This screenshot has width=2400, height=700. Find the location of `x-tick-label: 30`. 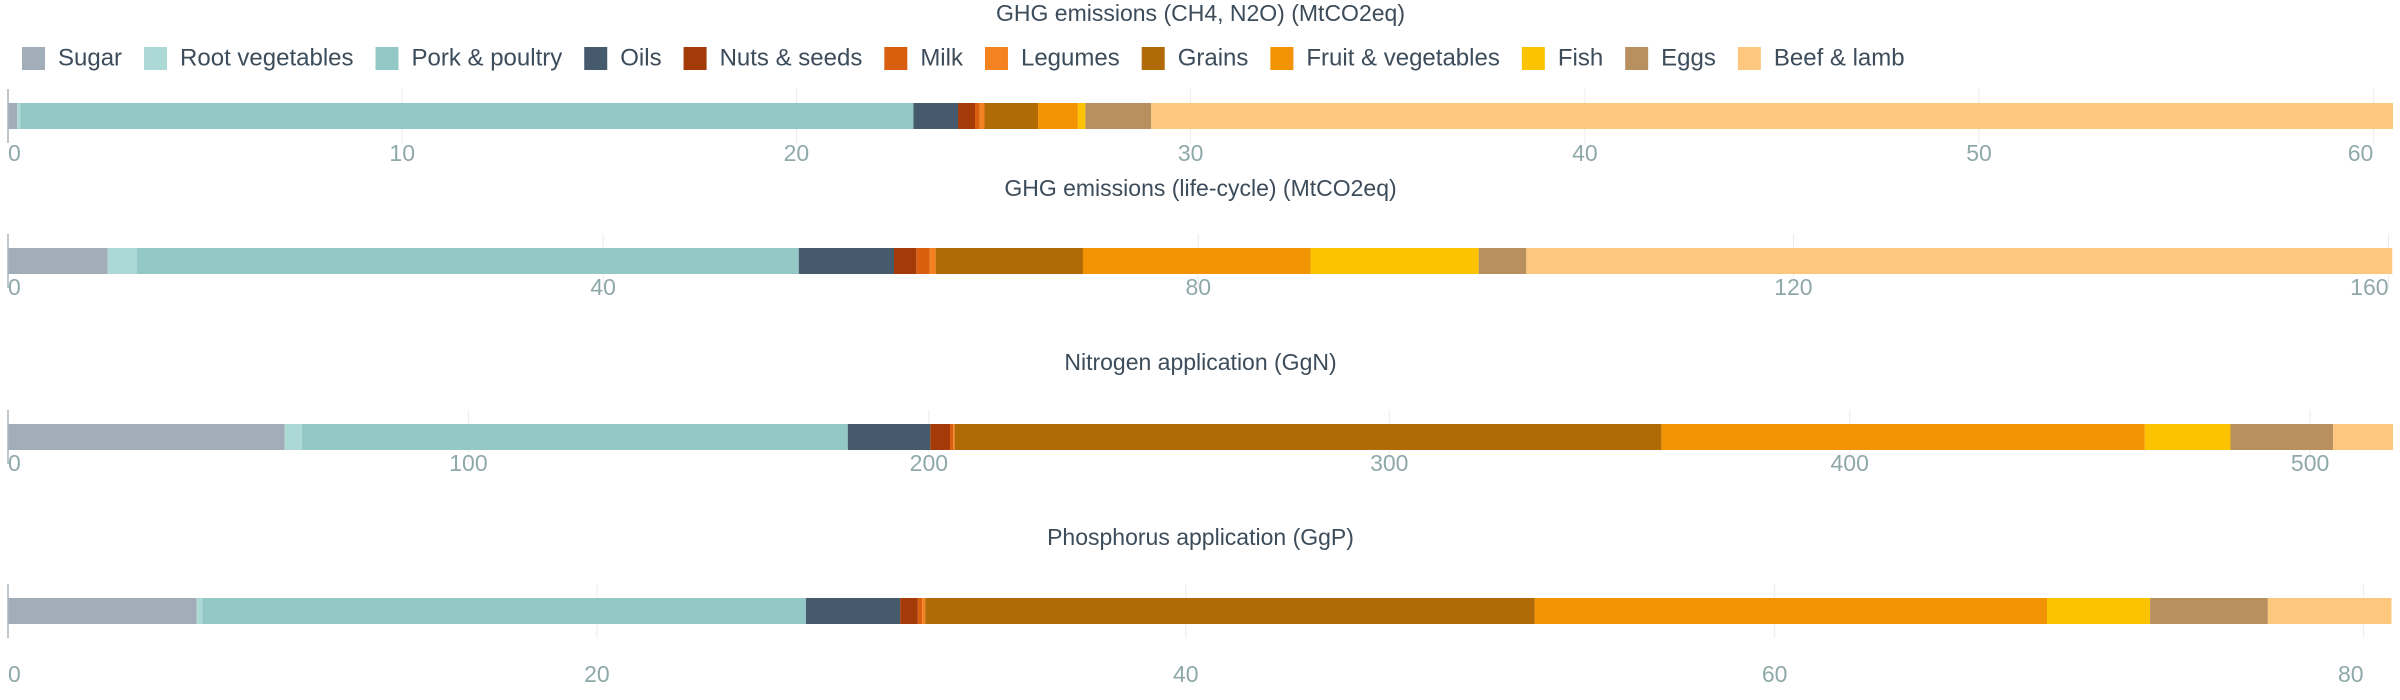

x-tick-label: 30 is located at coordinates (1191, 153).